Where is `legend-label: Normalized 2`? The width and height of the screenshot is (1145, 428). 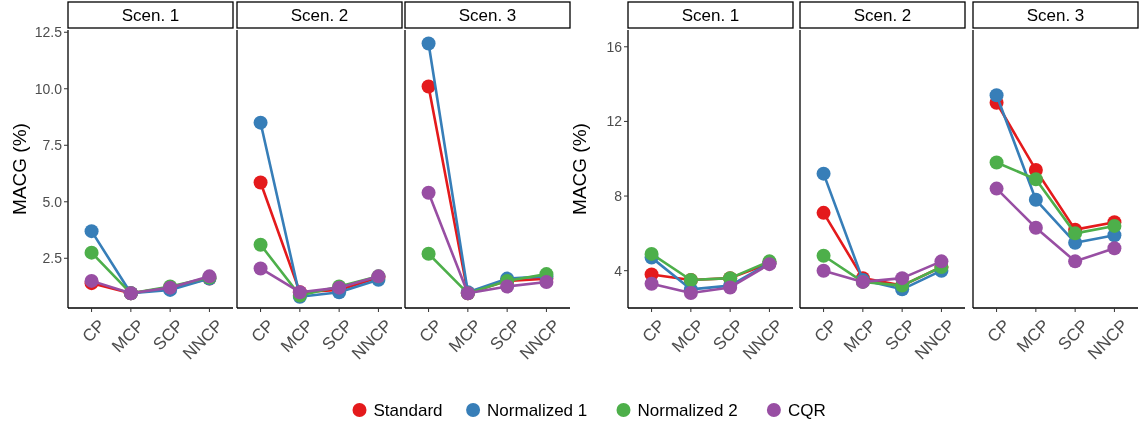 legend-label: Normalized 2 is located at coordinates (687, 410).